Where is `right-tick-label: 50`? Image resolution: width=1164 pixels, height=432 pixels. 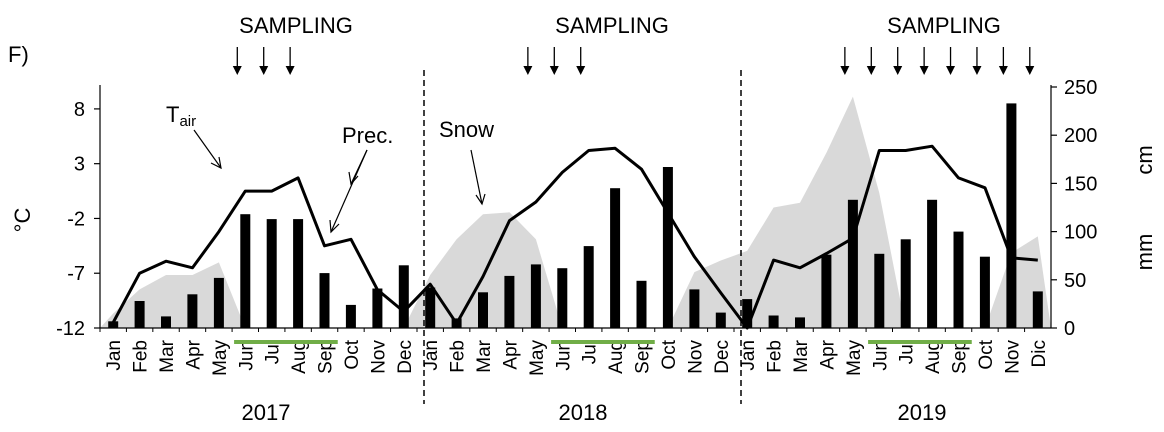
right-tick-label: 50 is located at coordinates (1075, 281).